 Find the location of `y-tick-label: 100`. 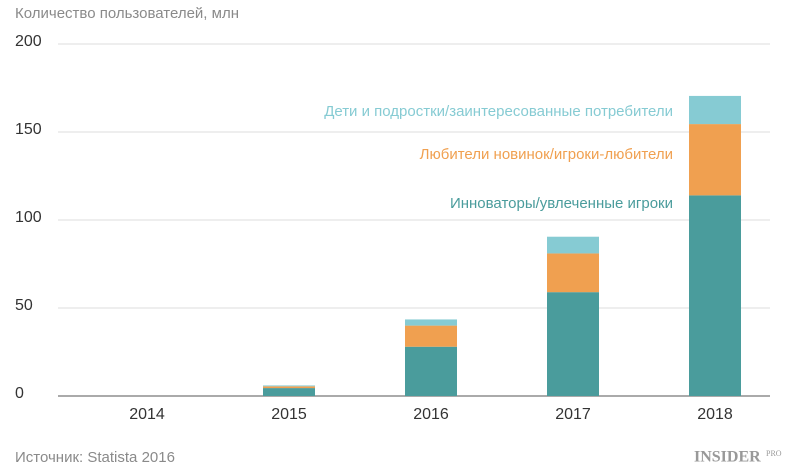

y-tick-label: 100 is located at coordinates (28, 217).